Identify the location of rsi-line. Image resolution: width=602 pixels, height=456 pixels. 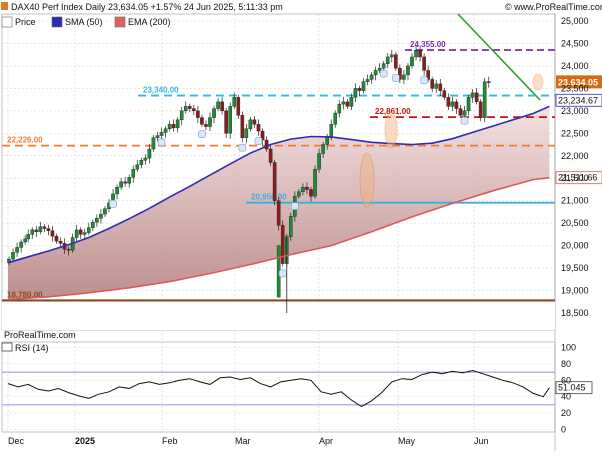
(278, 388).